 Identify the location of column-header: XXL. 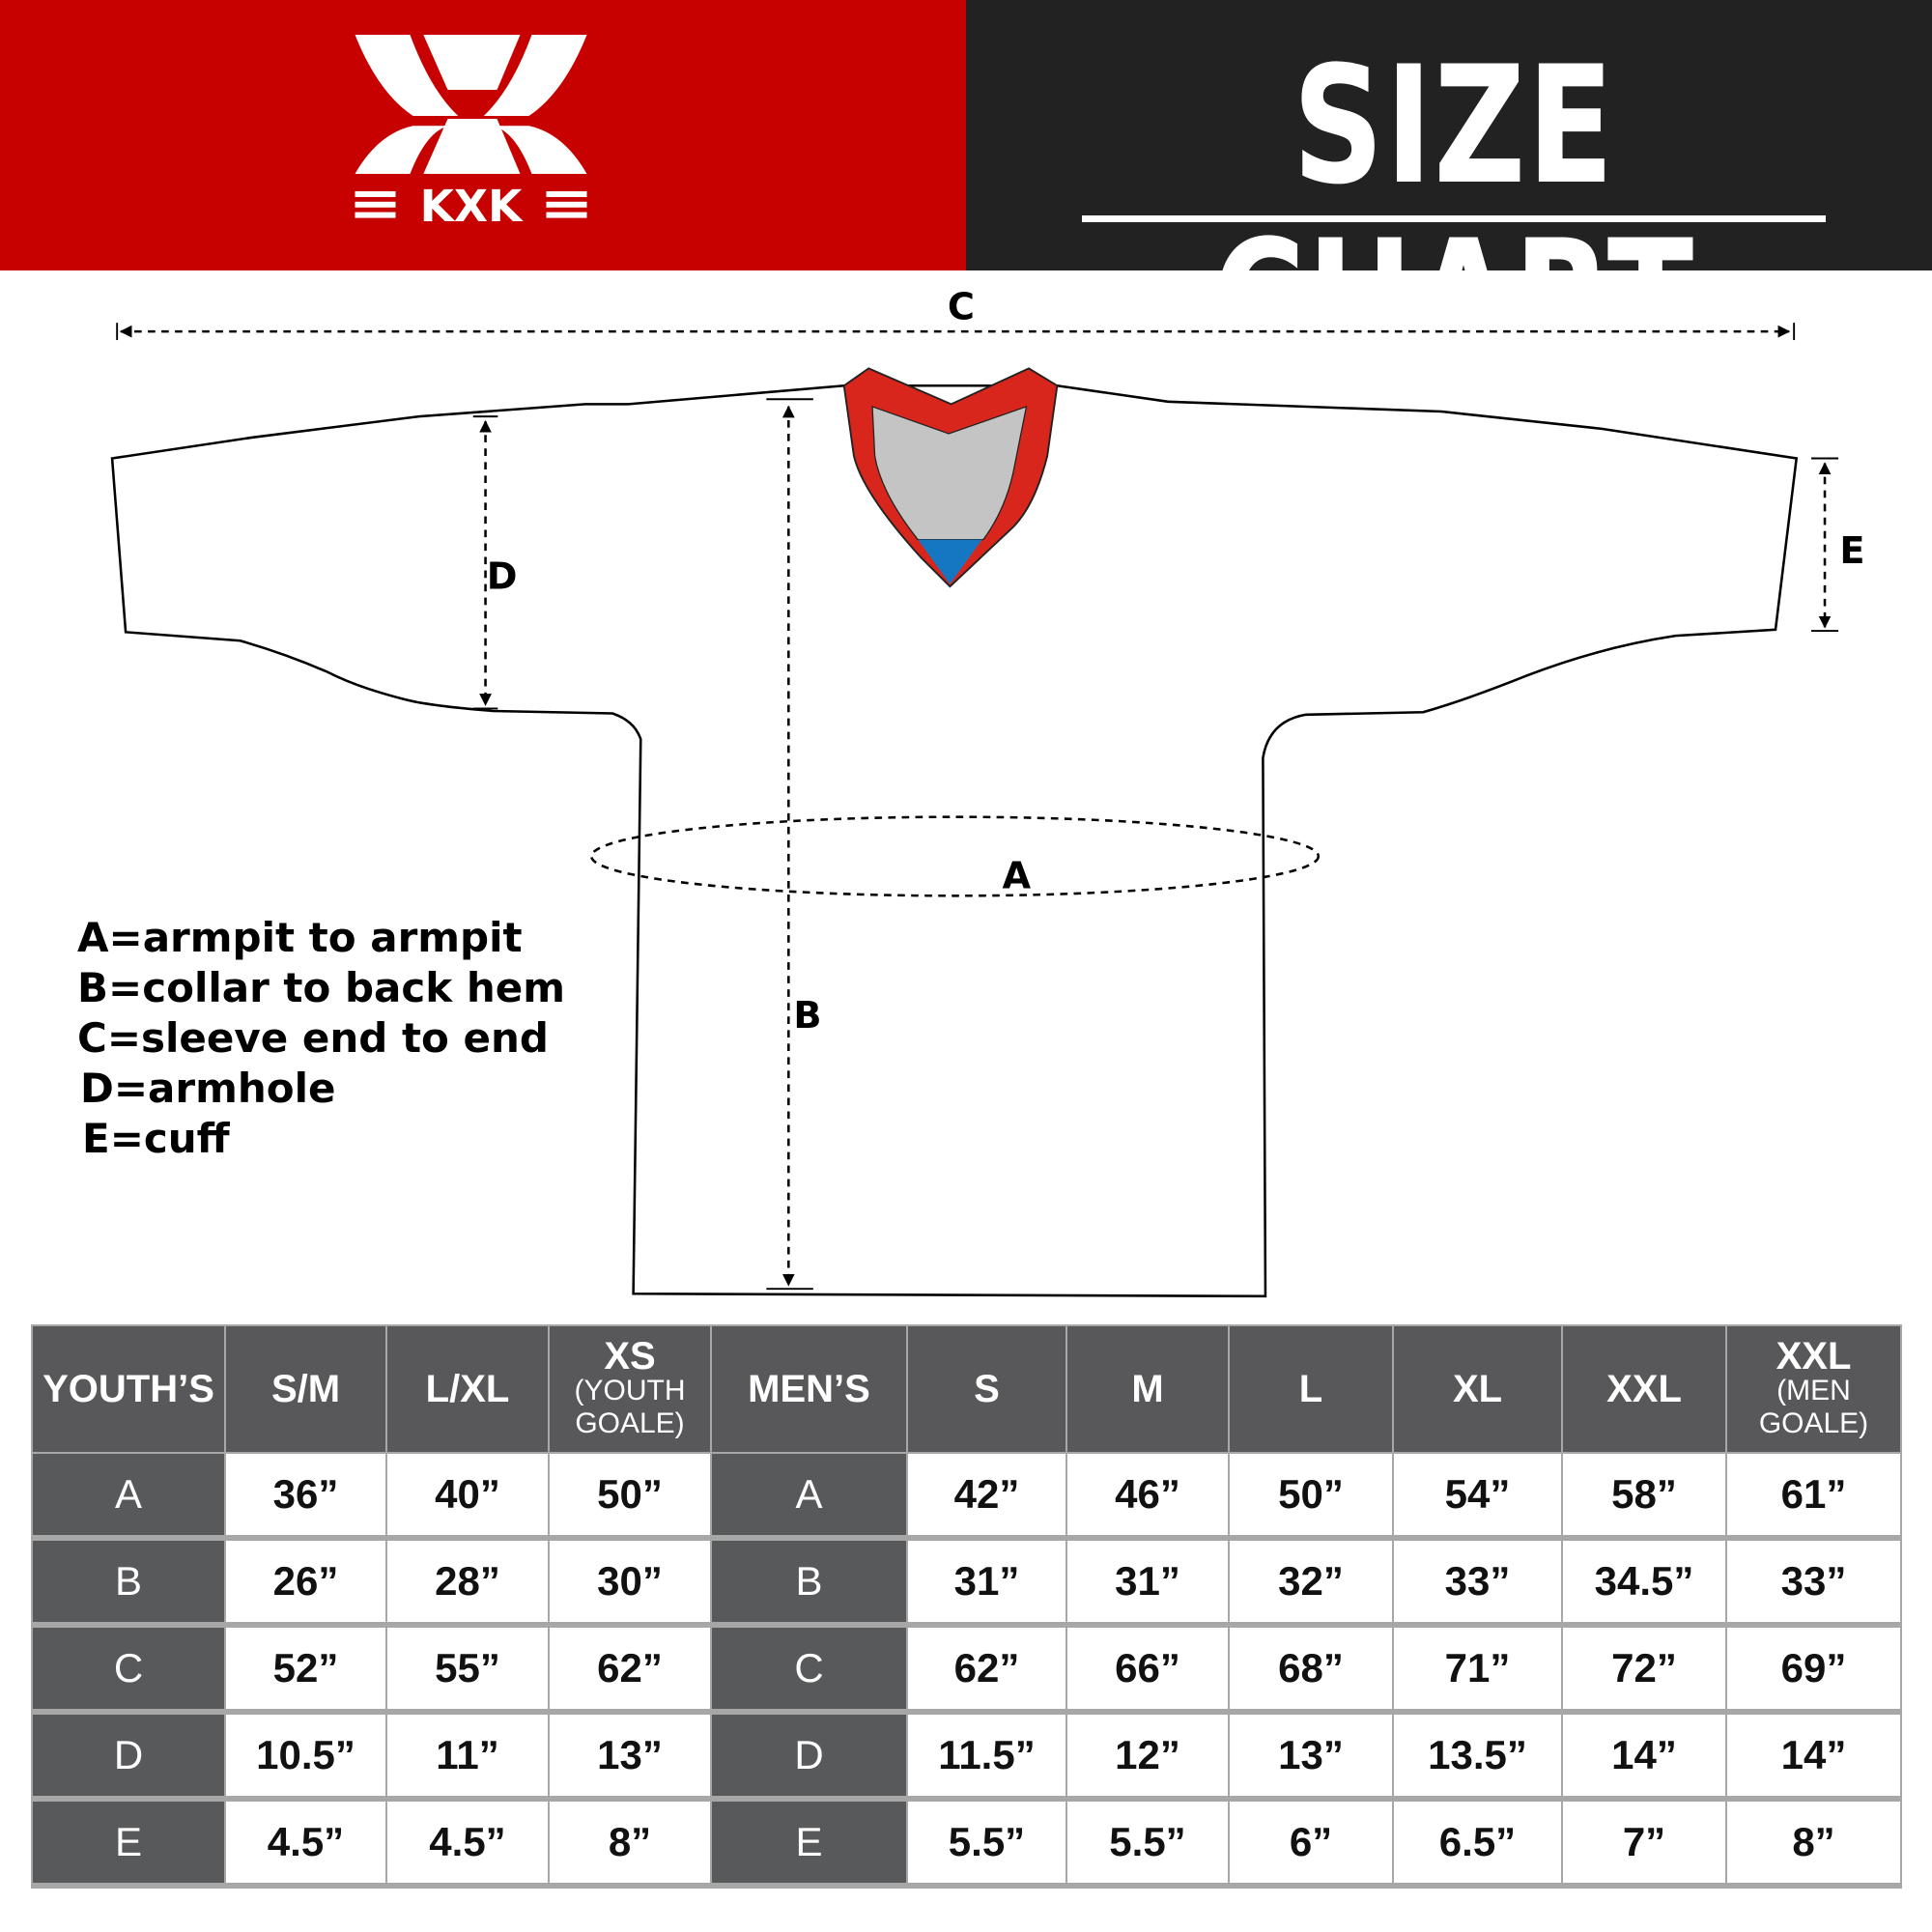
(1644, 1389).